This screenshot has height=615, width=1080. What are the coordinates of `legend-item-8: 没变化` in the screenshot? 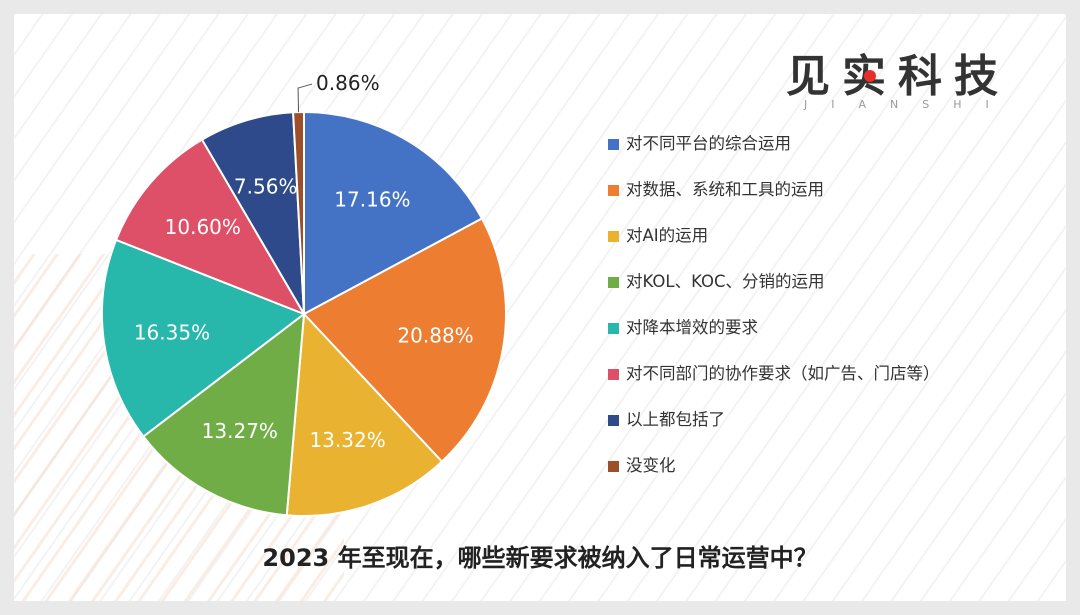 It's located at (828, 477).